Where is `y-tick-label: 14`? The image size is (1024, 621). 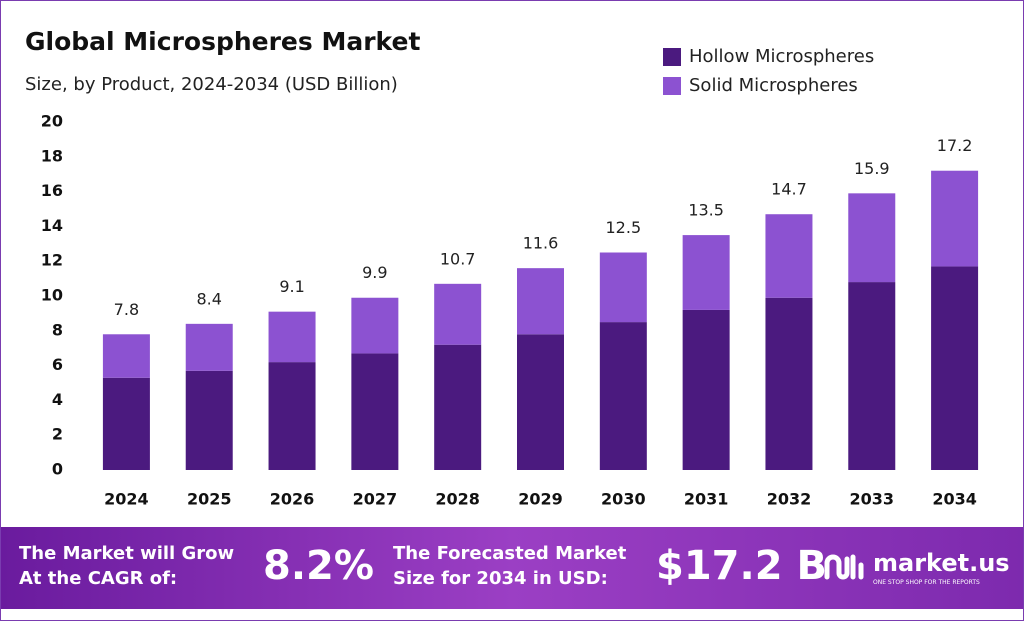
y-tick-label: 14 is located at coordinates (52, 225).